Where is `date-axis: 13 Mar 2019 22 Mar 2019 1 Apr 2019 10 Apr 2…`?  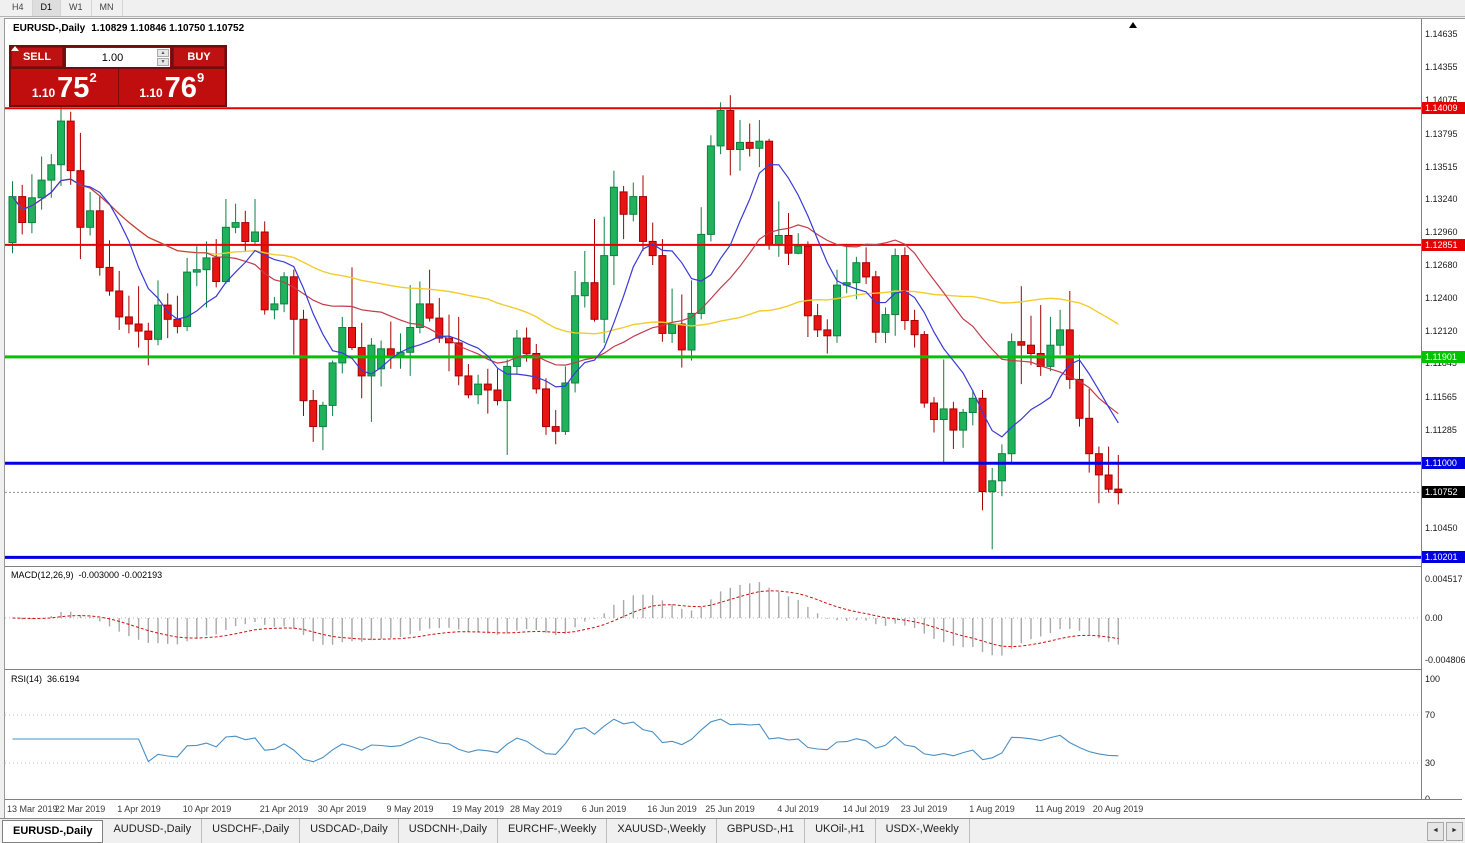
date-axis: 13 Mar 2019 22 Mar 2019 1 Apr 2019 10 Apr 2… is located at coordinates (733, 809).